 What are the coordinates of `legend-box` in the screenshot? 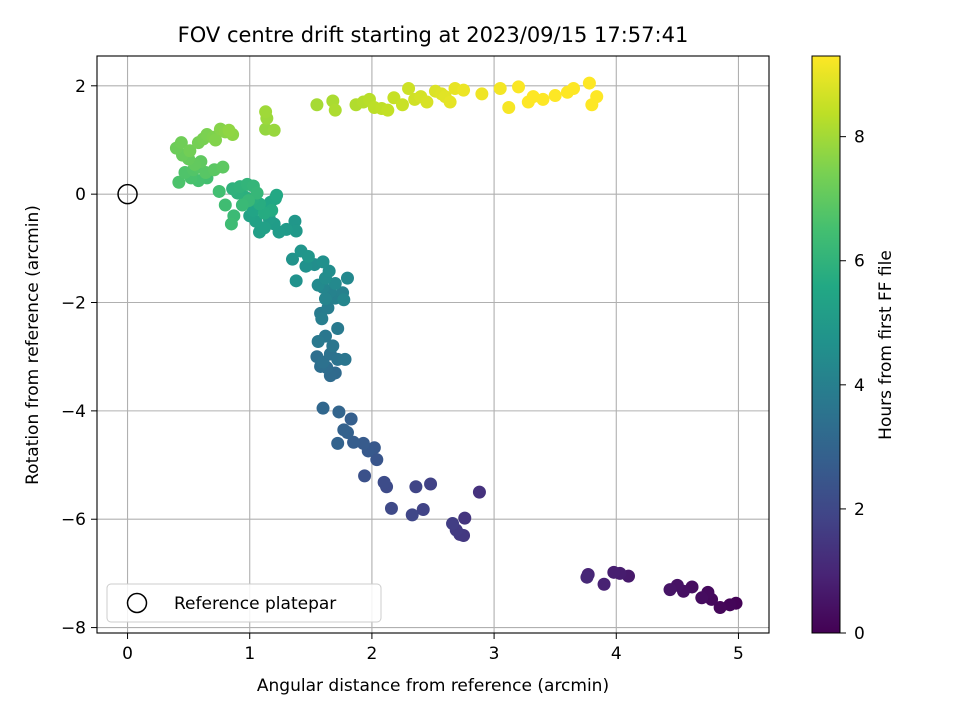 It's located at (244, 603).